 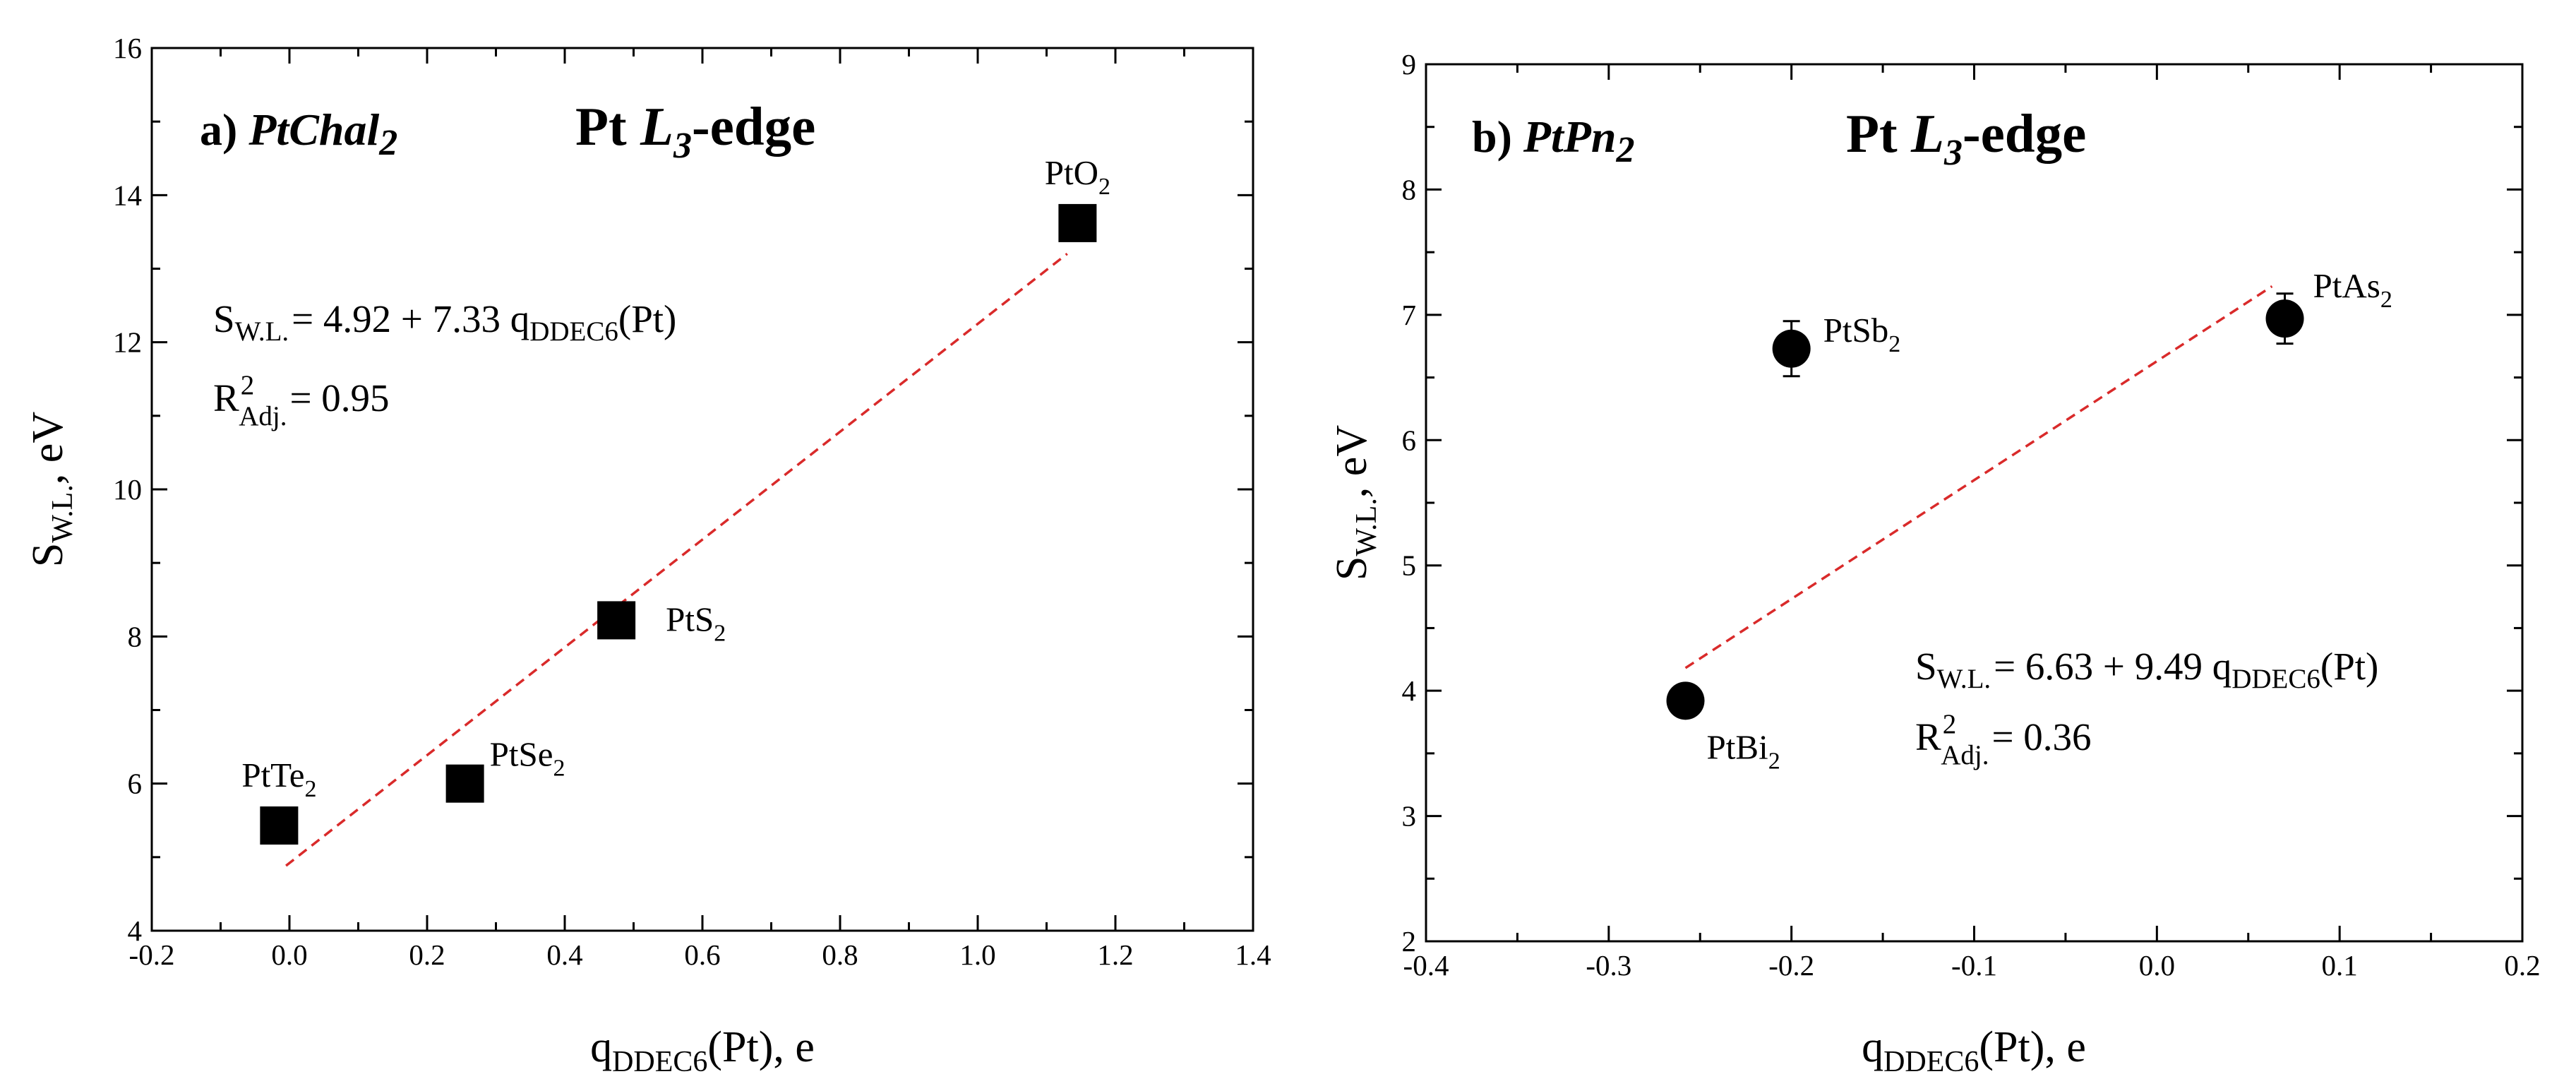 I want to click on panel-b-x-axis-title: qDDEC6(Pt), e, so click(x=1974, y=1050).